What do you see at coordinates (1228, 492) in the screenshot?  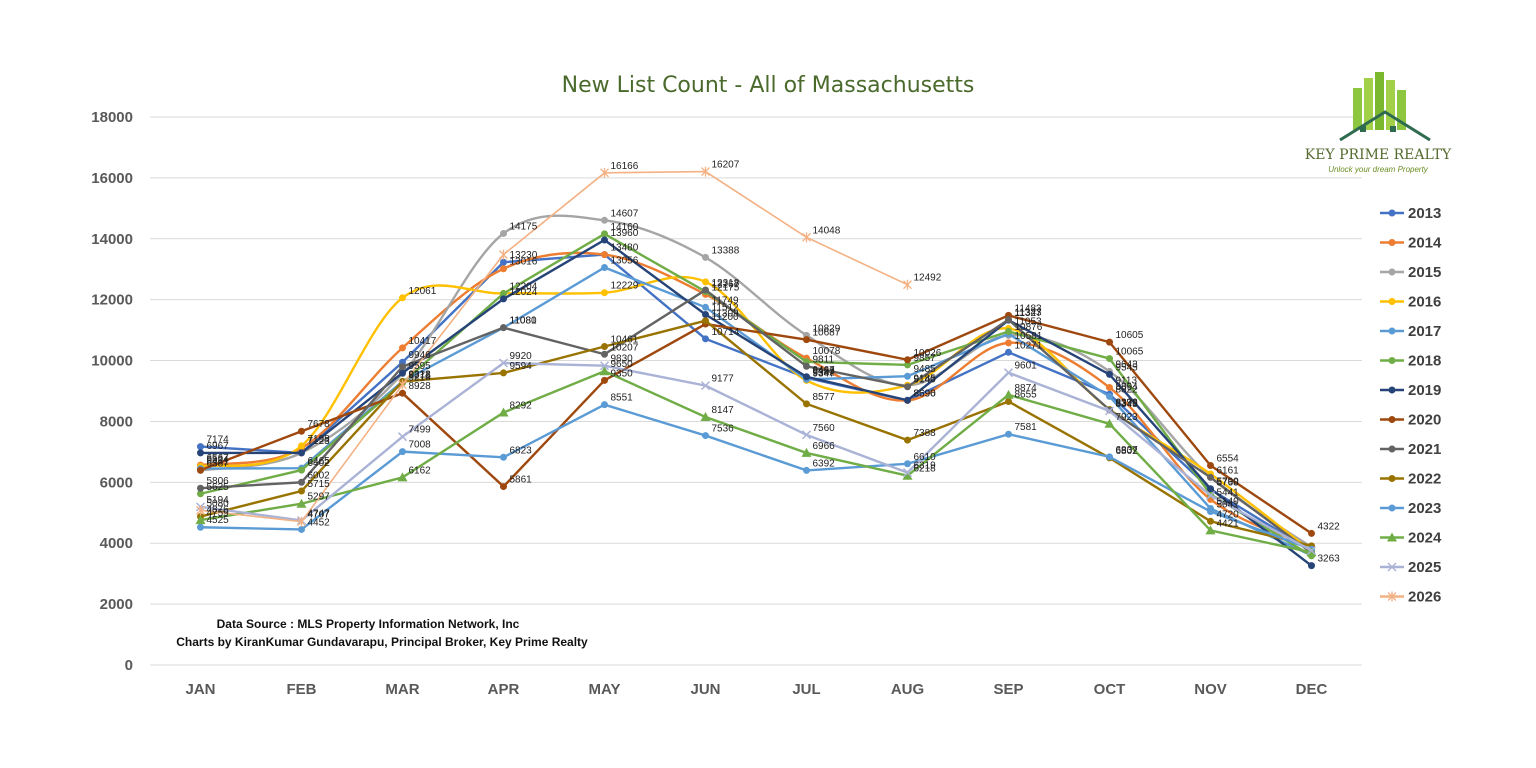 I see `data-label: 5441` at bounding box center [1228, 492].